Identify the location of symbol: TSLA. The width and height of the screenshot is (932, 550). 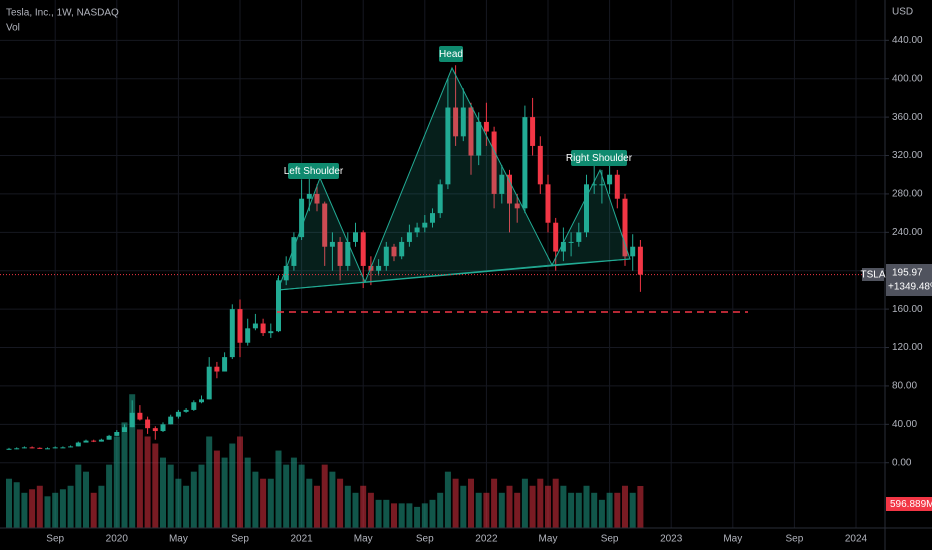
(872, 275).